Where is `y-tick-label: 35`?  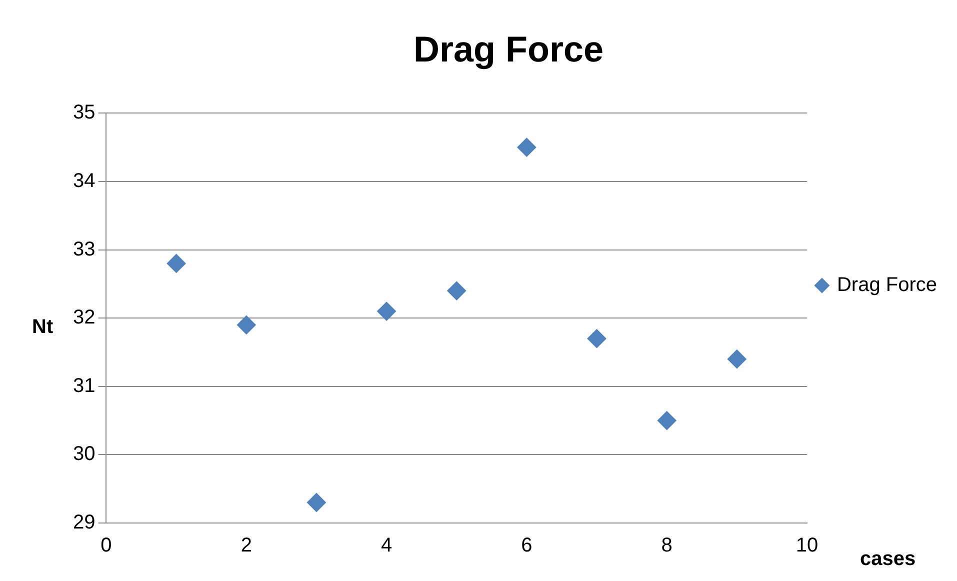 y-tick-label: 35 is located at coordinates (84, 113).